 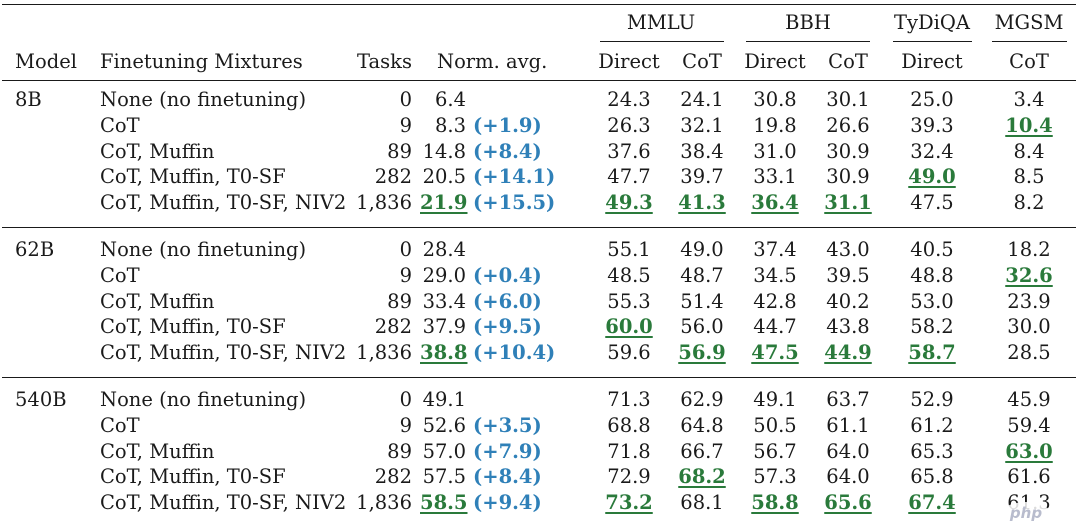 I want to click on norm-avg-value: 57.5, so click(x=444, y=476).